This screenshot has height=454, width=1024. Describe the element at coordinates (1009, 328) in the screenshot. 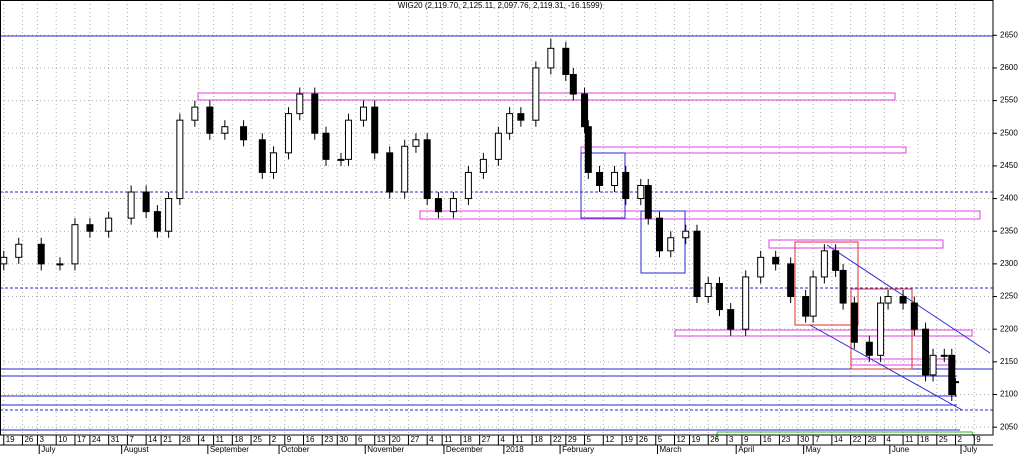

I see `y-tick-label: 2200` at that location.